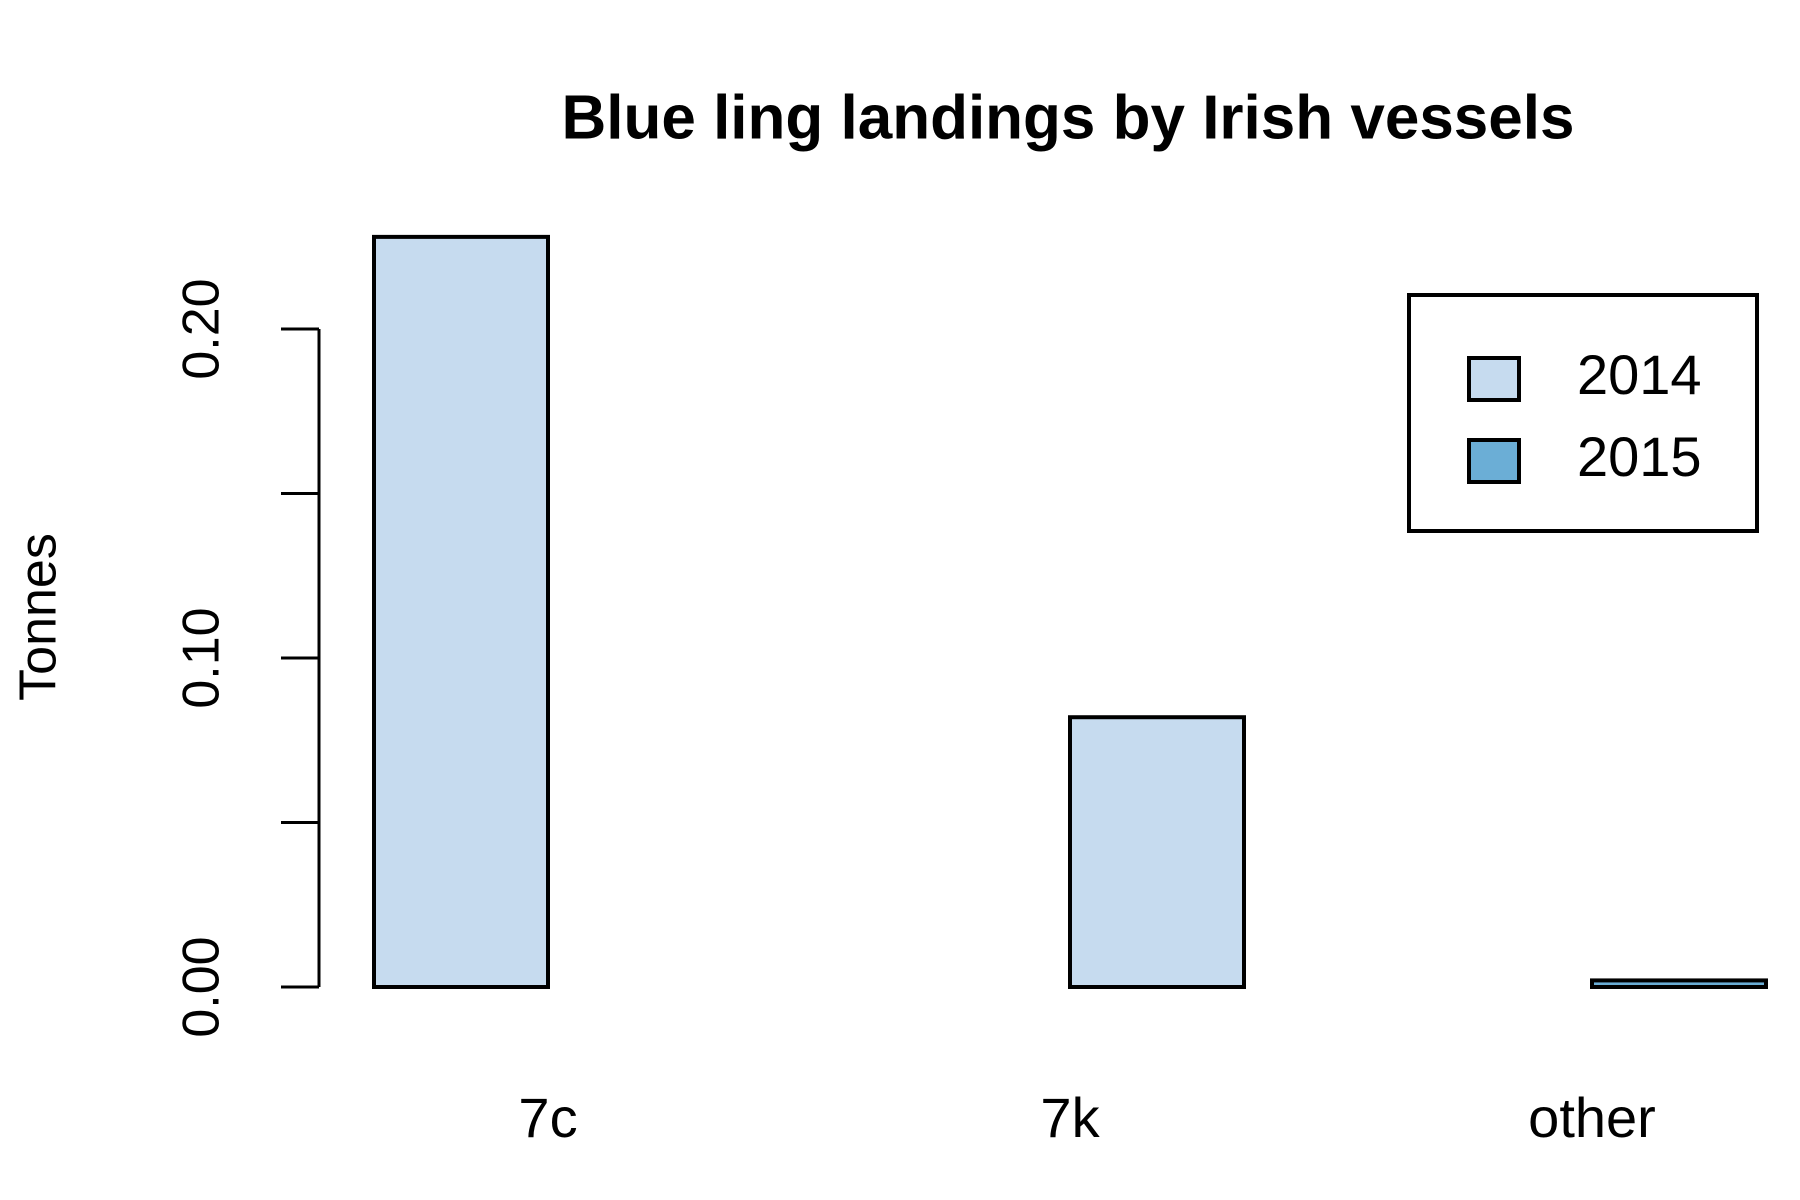 The image size is (1800, 1200). What do you see at coordinates (39, 617) in the screenshot?
I see `y-axis-label: Tonnes` at bounding box center [39, 617].